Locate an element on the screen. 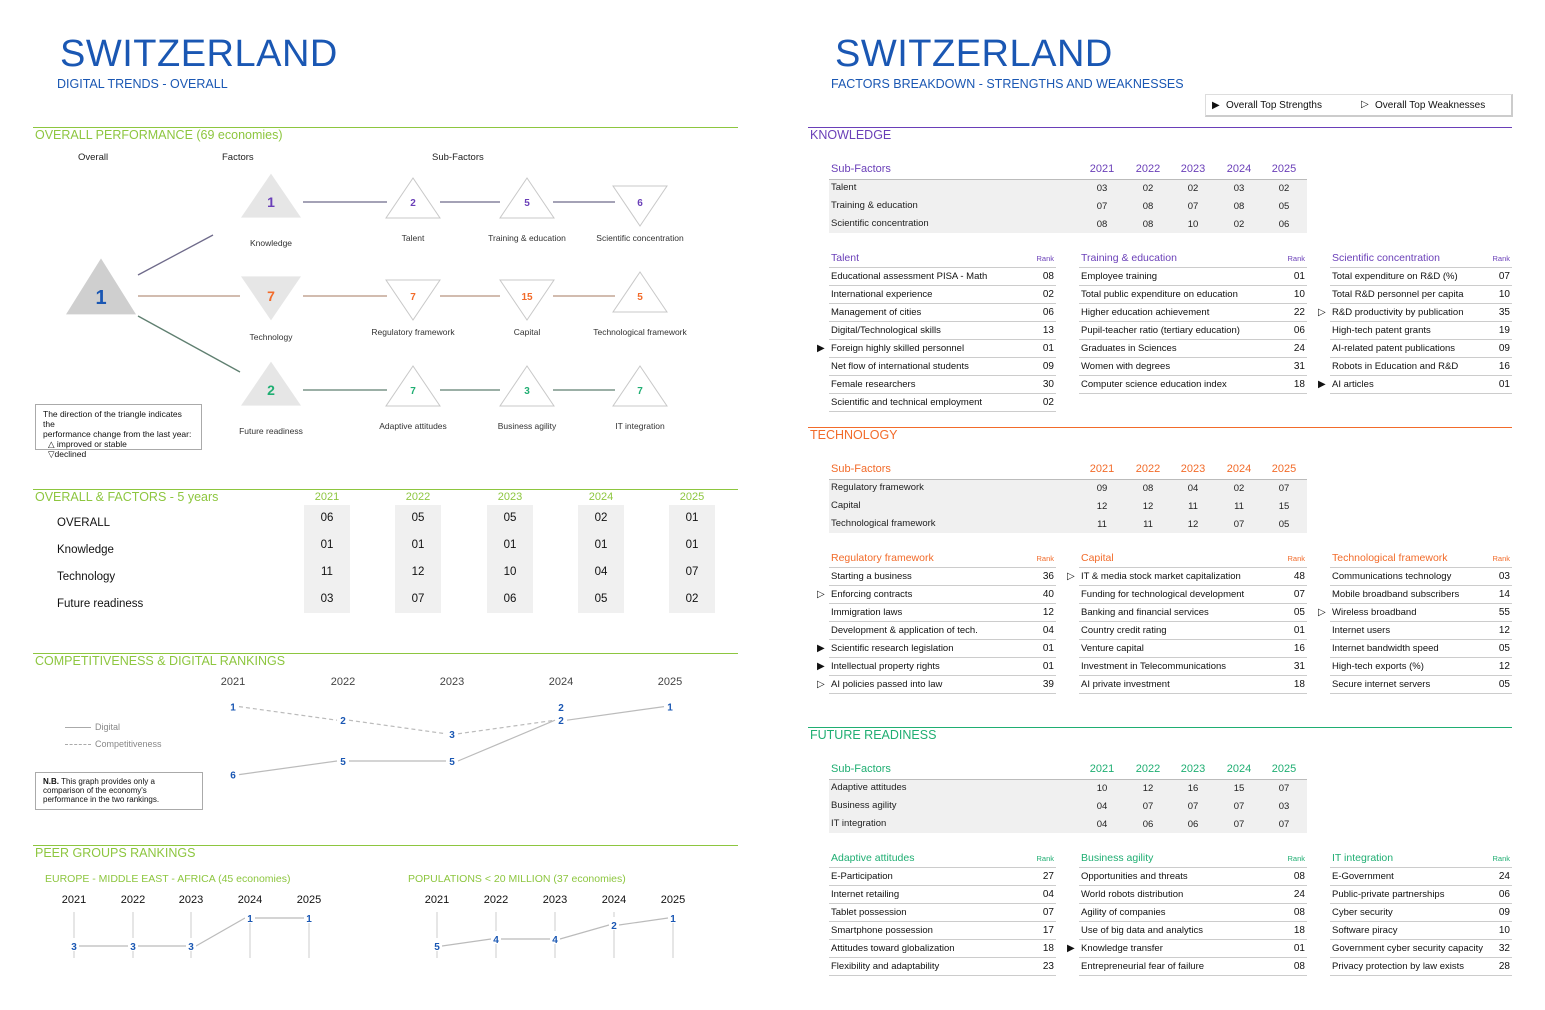  year-header: 2023 is located at coordinates (1193, 169).